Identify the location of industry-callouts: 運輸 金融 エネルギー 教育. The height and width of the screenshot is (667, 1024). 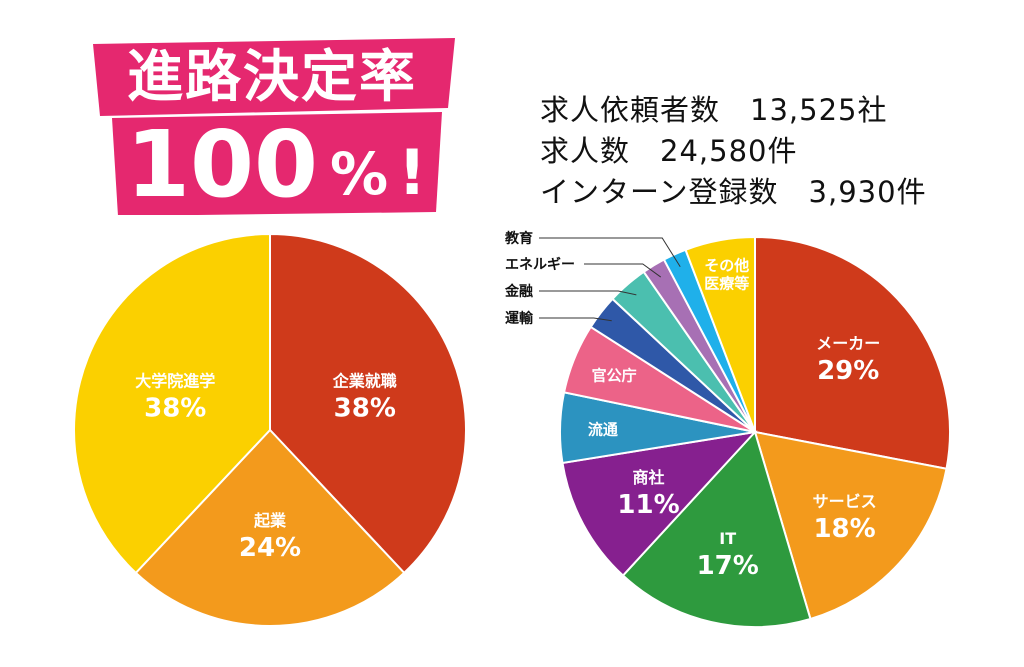
(592, 278).